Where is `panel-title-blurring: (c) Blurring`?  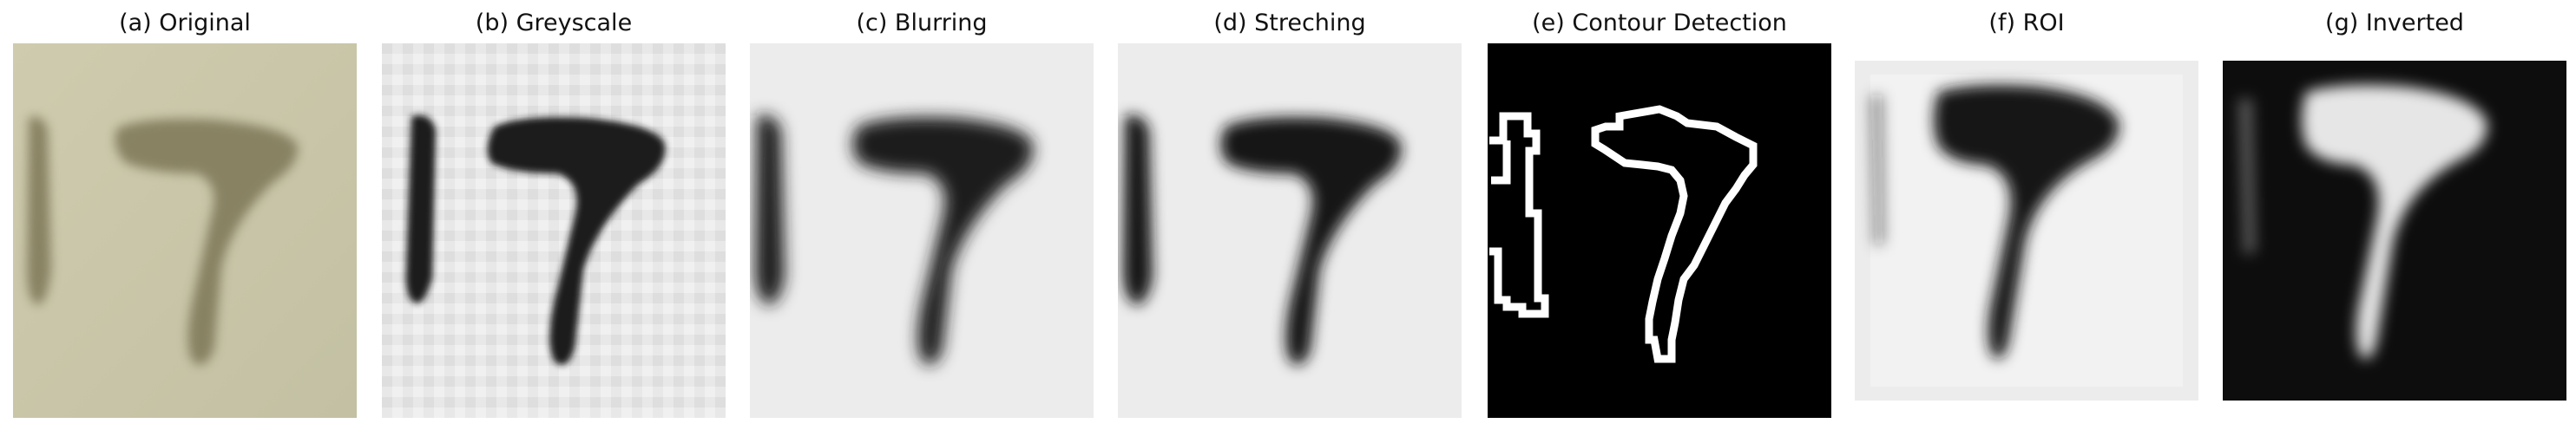
panel-title-blurring: (c) Blurring is located at coordinates (922, 23).